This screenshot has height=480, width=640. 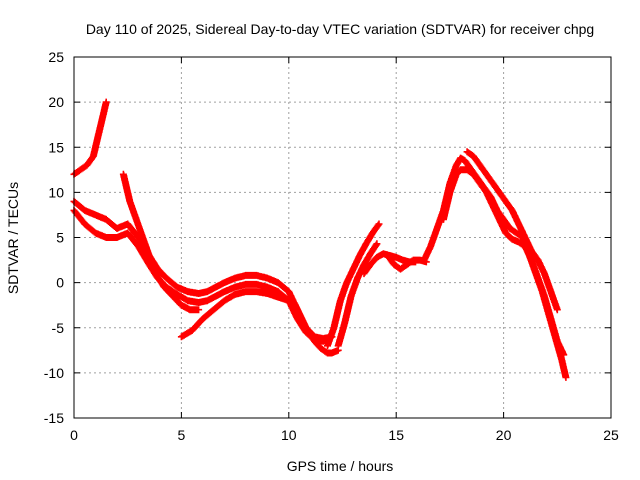 What do you see at coordinates (74, 435) in the screenshot?
I see `x-tick-label: 0` at bounding box center [74, 435].